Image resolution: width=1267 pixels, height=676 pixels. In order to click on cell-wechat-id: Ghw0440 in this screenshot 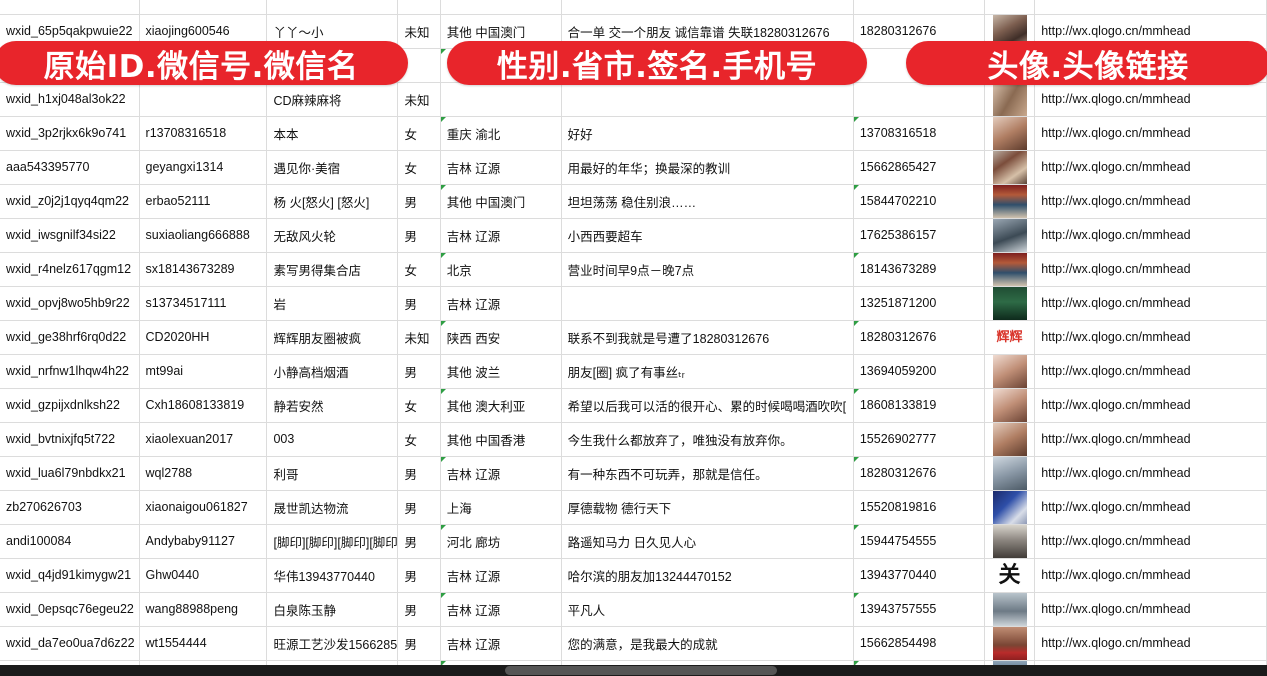, I will do `click(203, 575)`.